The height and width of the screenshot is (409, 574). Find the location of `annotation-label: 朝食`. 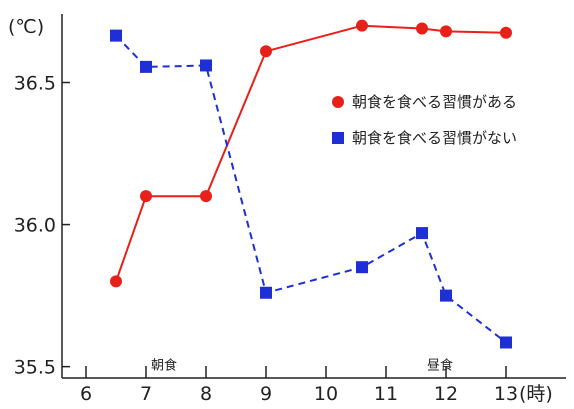

annotation-label: 朝食 is located at coordinates (164, 366).